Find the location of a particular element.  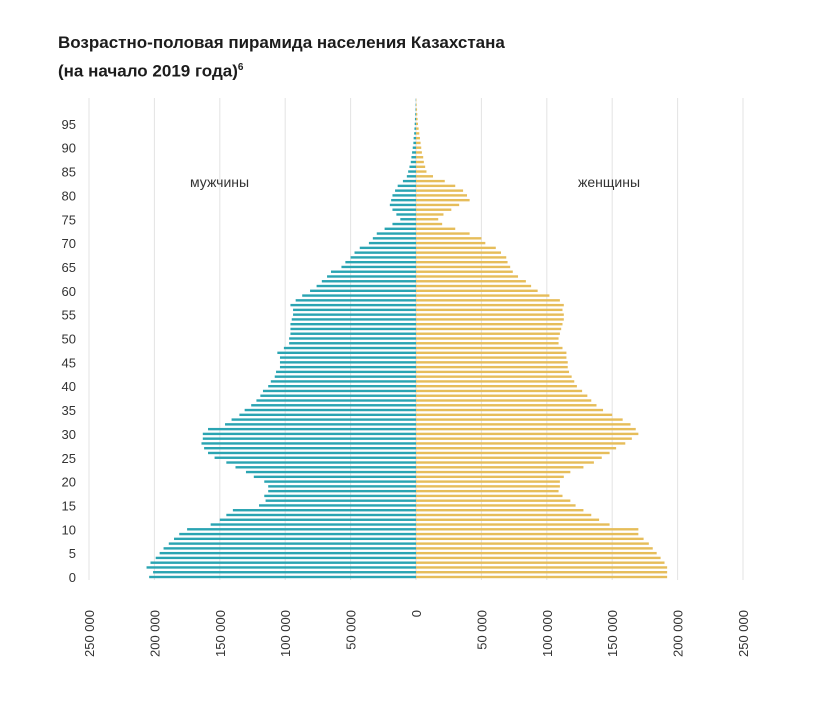

x-tick-left: 150 000 is located at coordinates (220, 633).